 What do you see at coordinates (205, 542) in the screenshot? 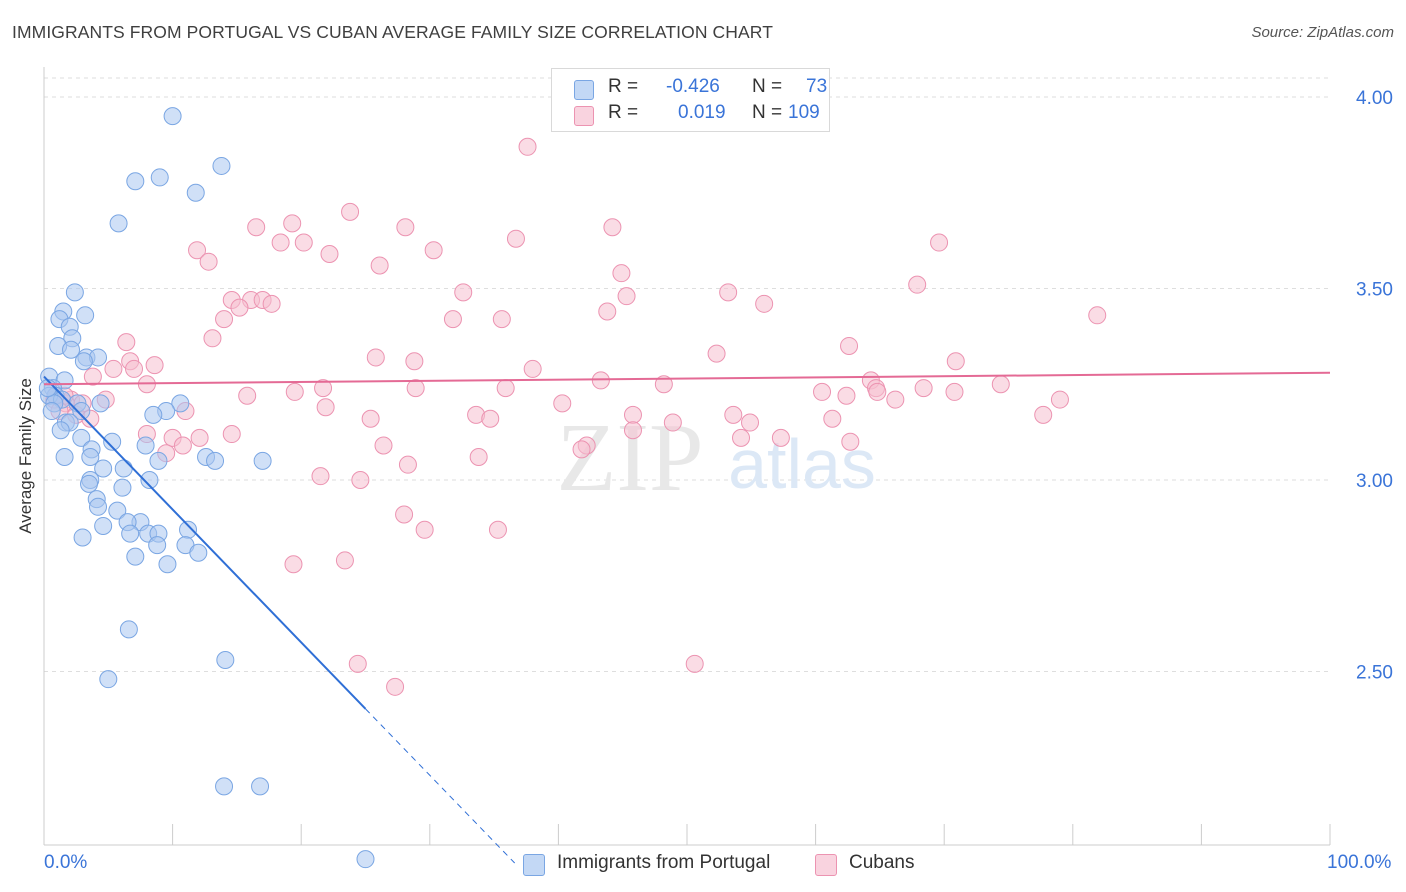
I see `portugal-trend-line` at bounding box center [205, 542].